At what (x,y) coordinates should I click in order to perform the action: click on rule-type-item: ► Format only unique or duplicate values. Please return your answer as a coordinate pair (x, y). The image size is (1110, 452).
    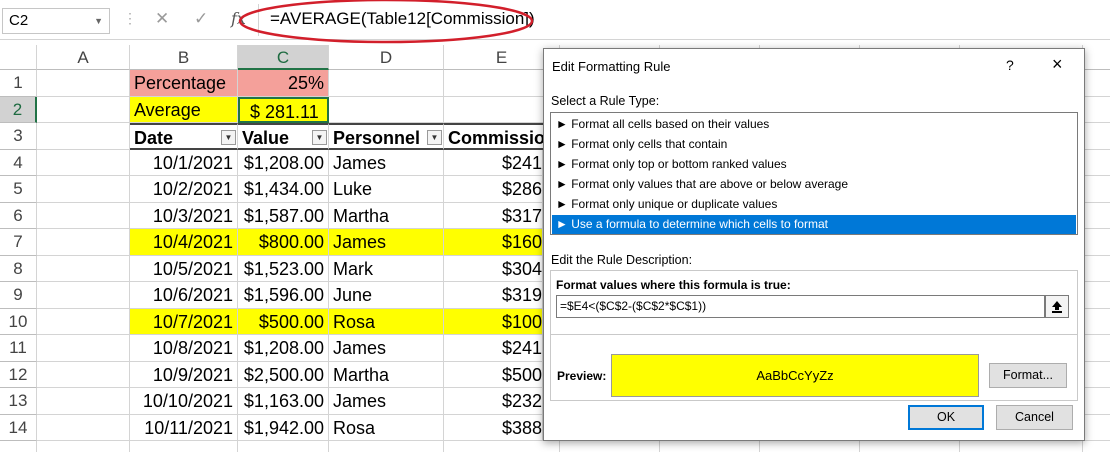
    Looking at the image, I should click on (667, 204).